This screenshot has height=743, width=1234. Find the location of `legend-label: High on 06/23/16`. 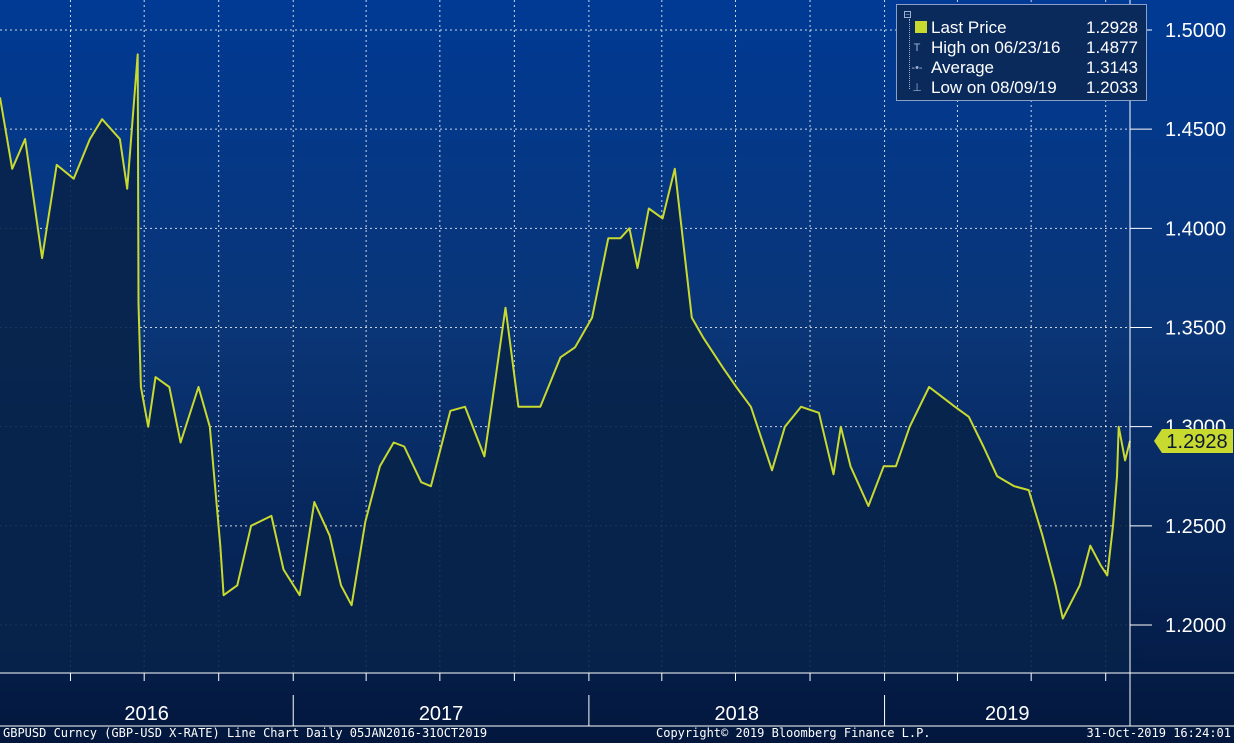

legend-label: High on 06/23/16 is located at coordinates (996, 47).